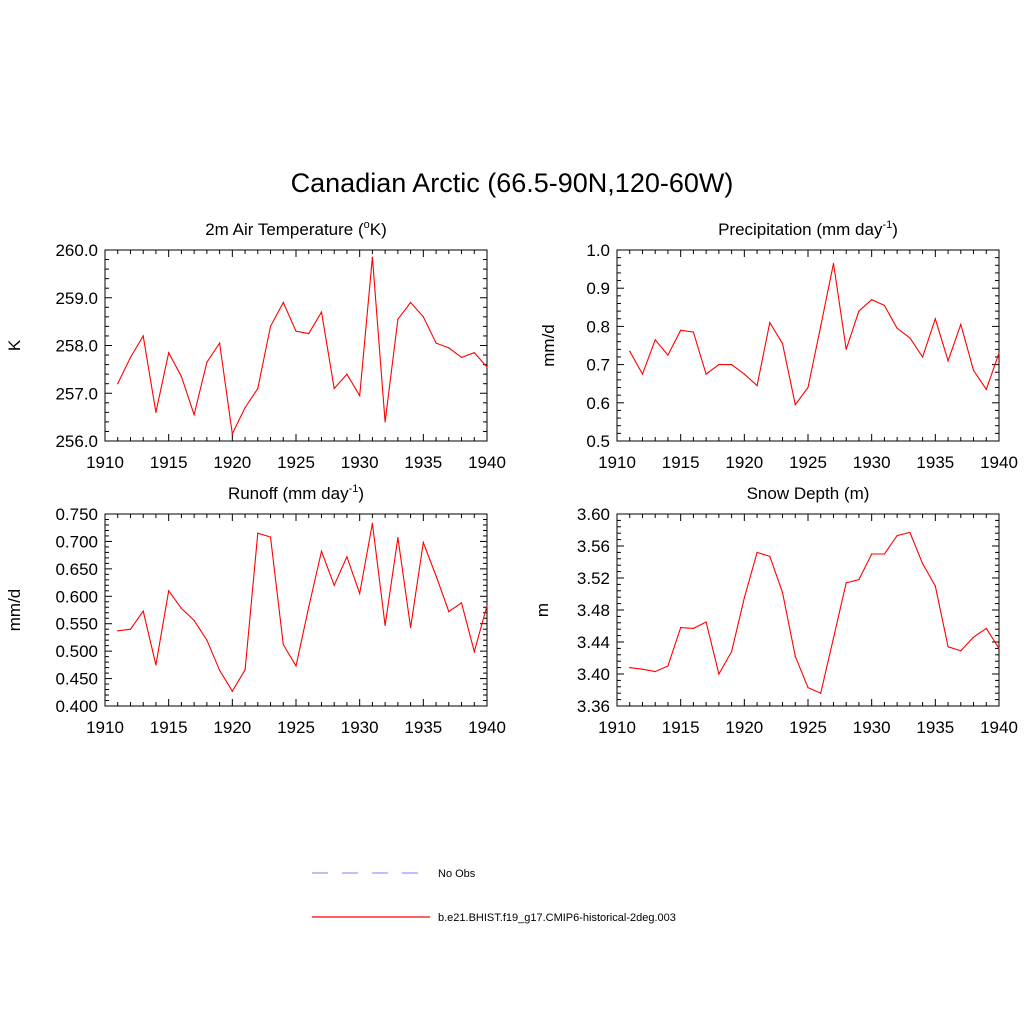  Describe the element at coordinates (457, 874) in the screenshot. I see `legend-label: No Obs` at that location.